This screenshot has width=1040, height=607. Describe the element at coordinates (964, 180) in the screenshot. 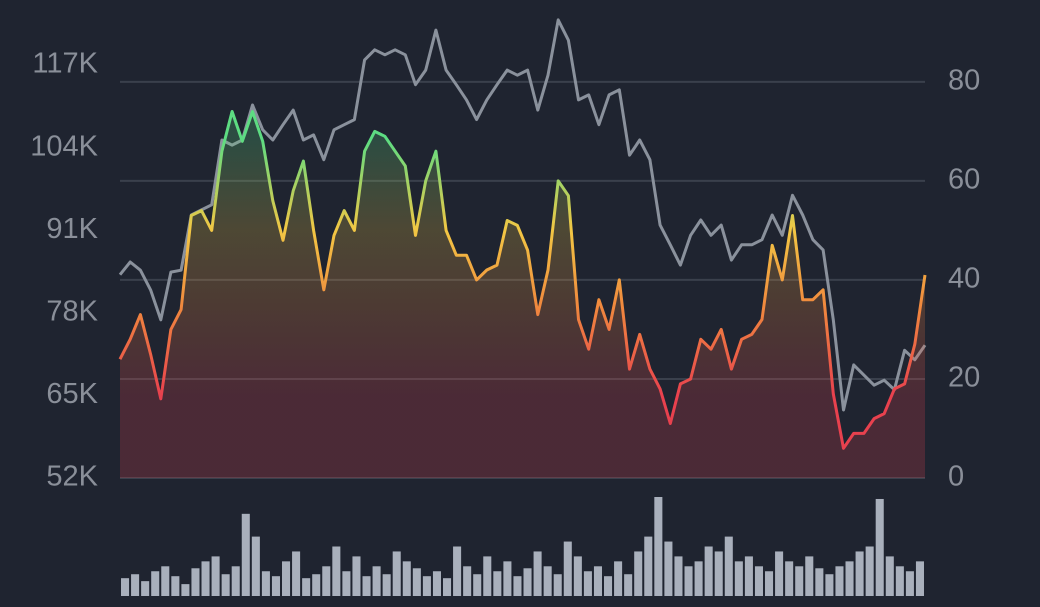

I see `y2-tick-label: 60` at that location.